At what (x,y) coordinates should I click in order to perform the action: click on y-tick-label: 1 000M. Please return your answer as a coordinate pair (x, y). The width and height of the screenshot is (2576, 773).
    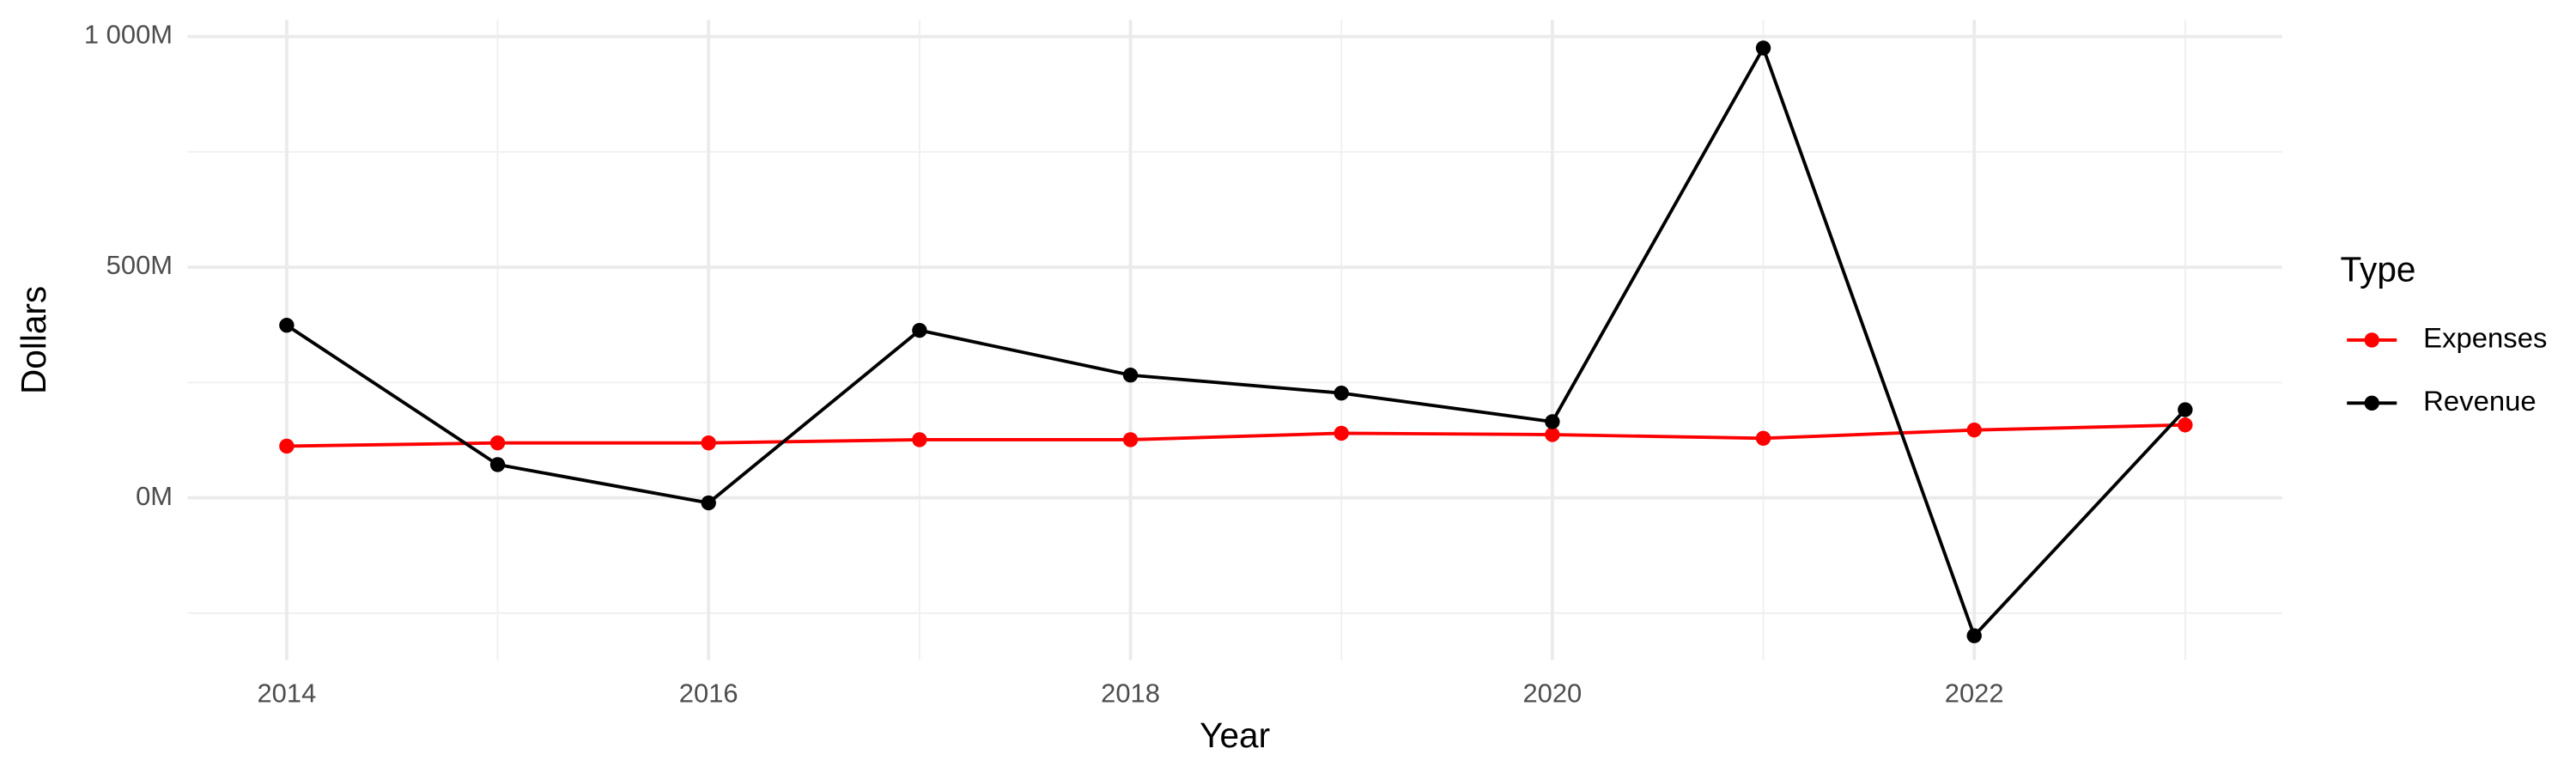
    Looking at the image, I should click on (128, 35).